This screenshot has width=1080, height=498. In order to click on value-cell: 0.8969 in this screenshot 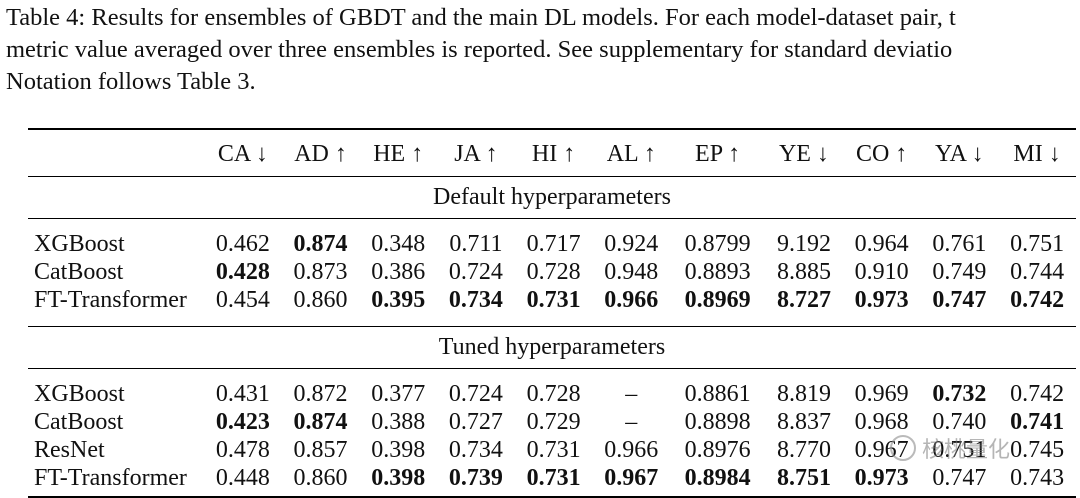, I will do `click(717, 300)`.